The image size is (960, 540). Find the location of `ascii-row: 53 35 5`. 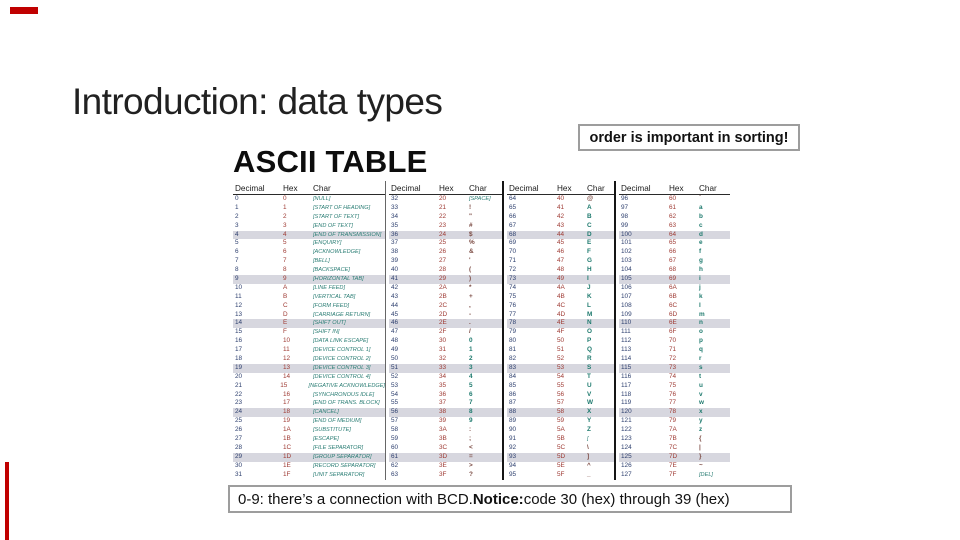

ascii-row: 53 35 5 is located at coordinates (445, 386).